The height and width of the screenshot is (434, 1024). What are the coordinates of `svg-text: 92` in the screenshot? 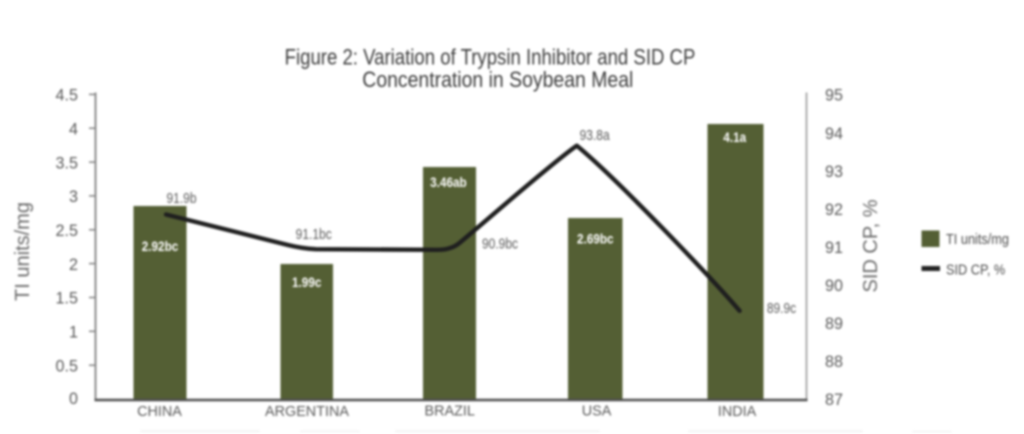 It's located at (834, 209).